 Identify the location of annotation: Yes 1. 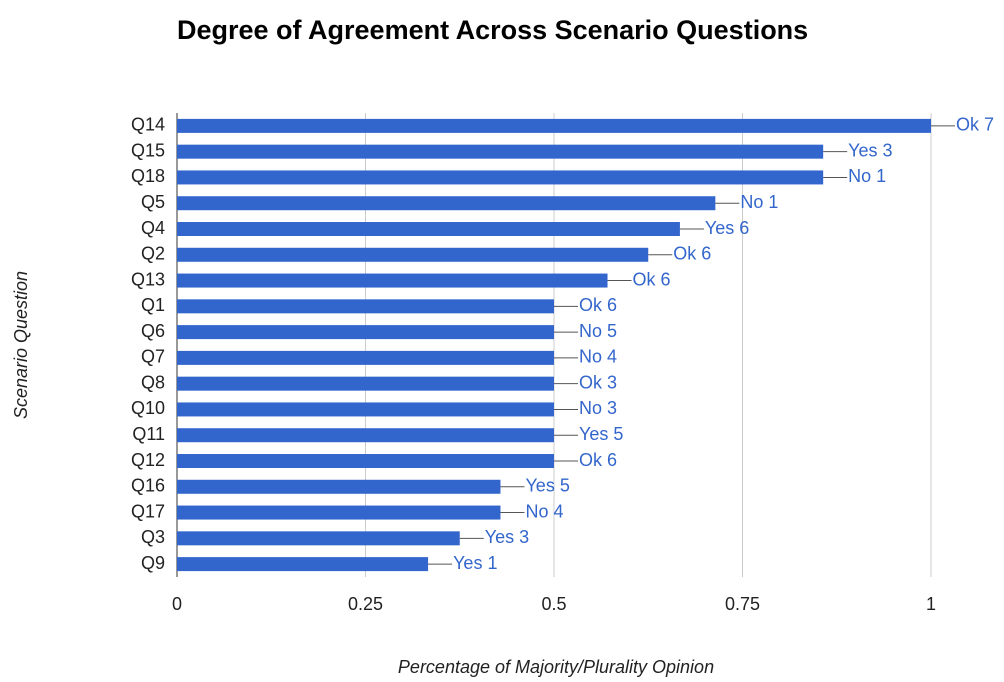
(475, 563).